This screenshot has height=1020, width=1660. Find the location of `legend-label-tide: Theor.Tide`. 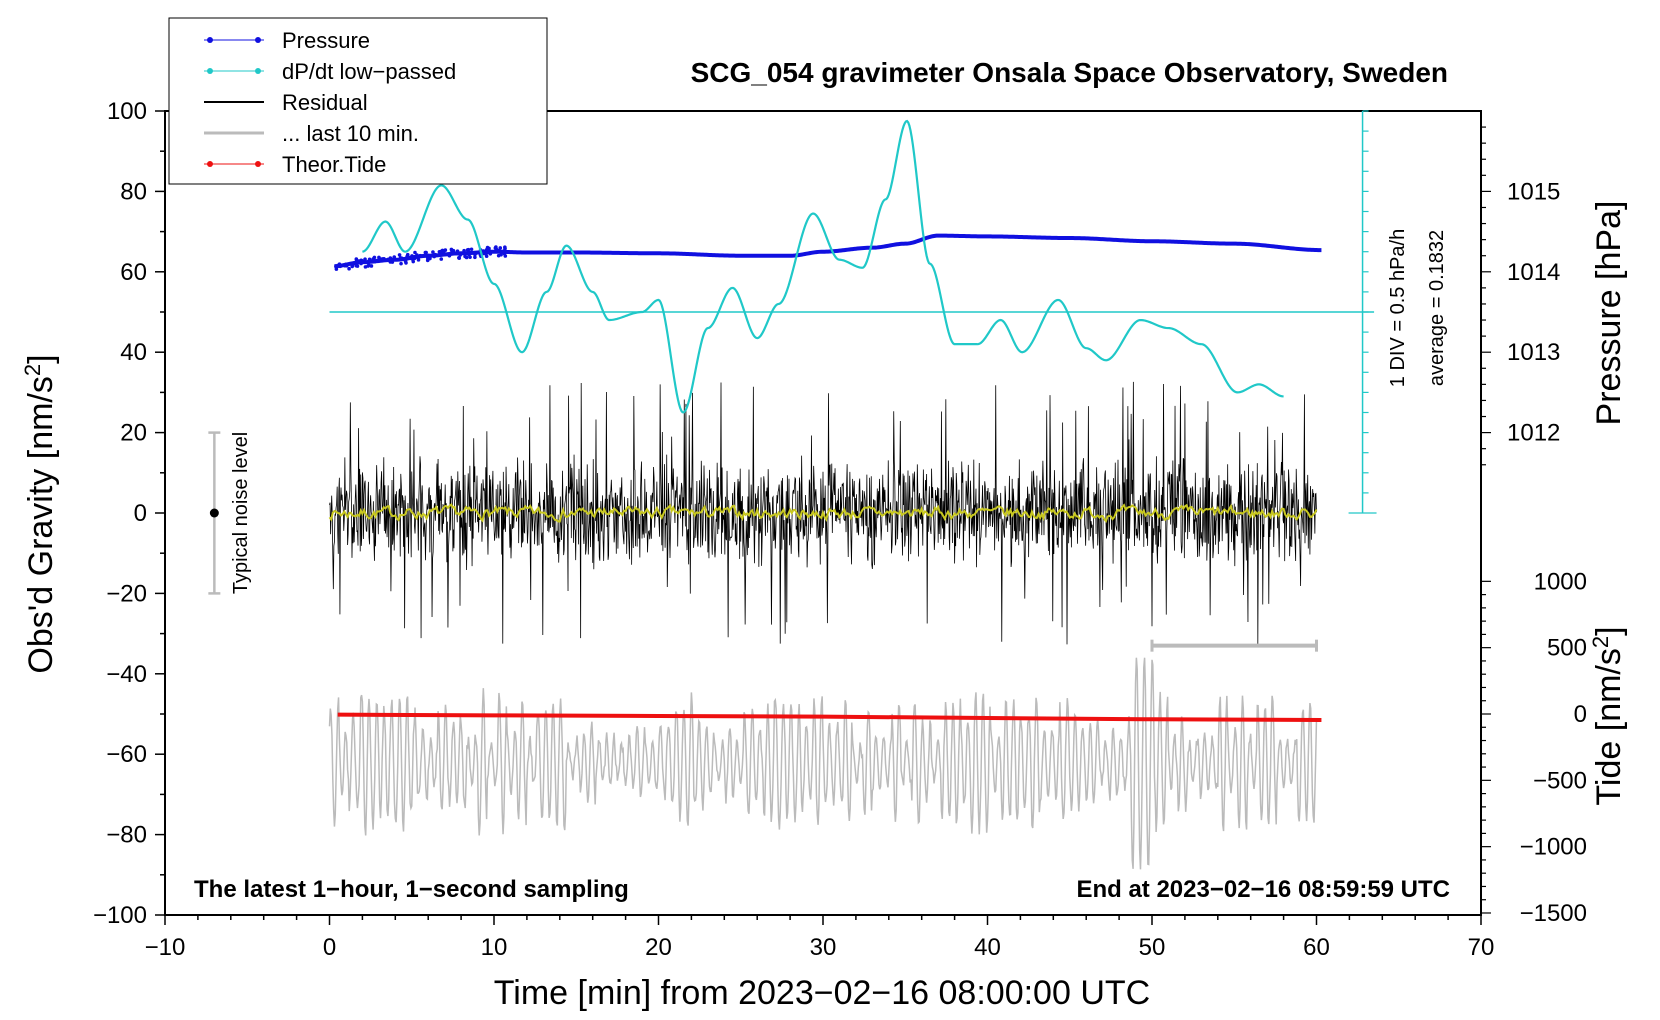

legend-label-tide: Theor.Tide is located at coordinates (334, 164).